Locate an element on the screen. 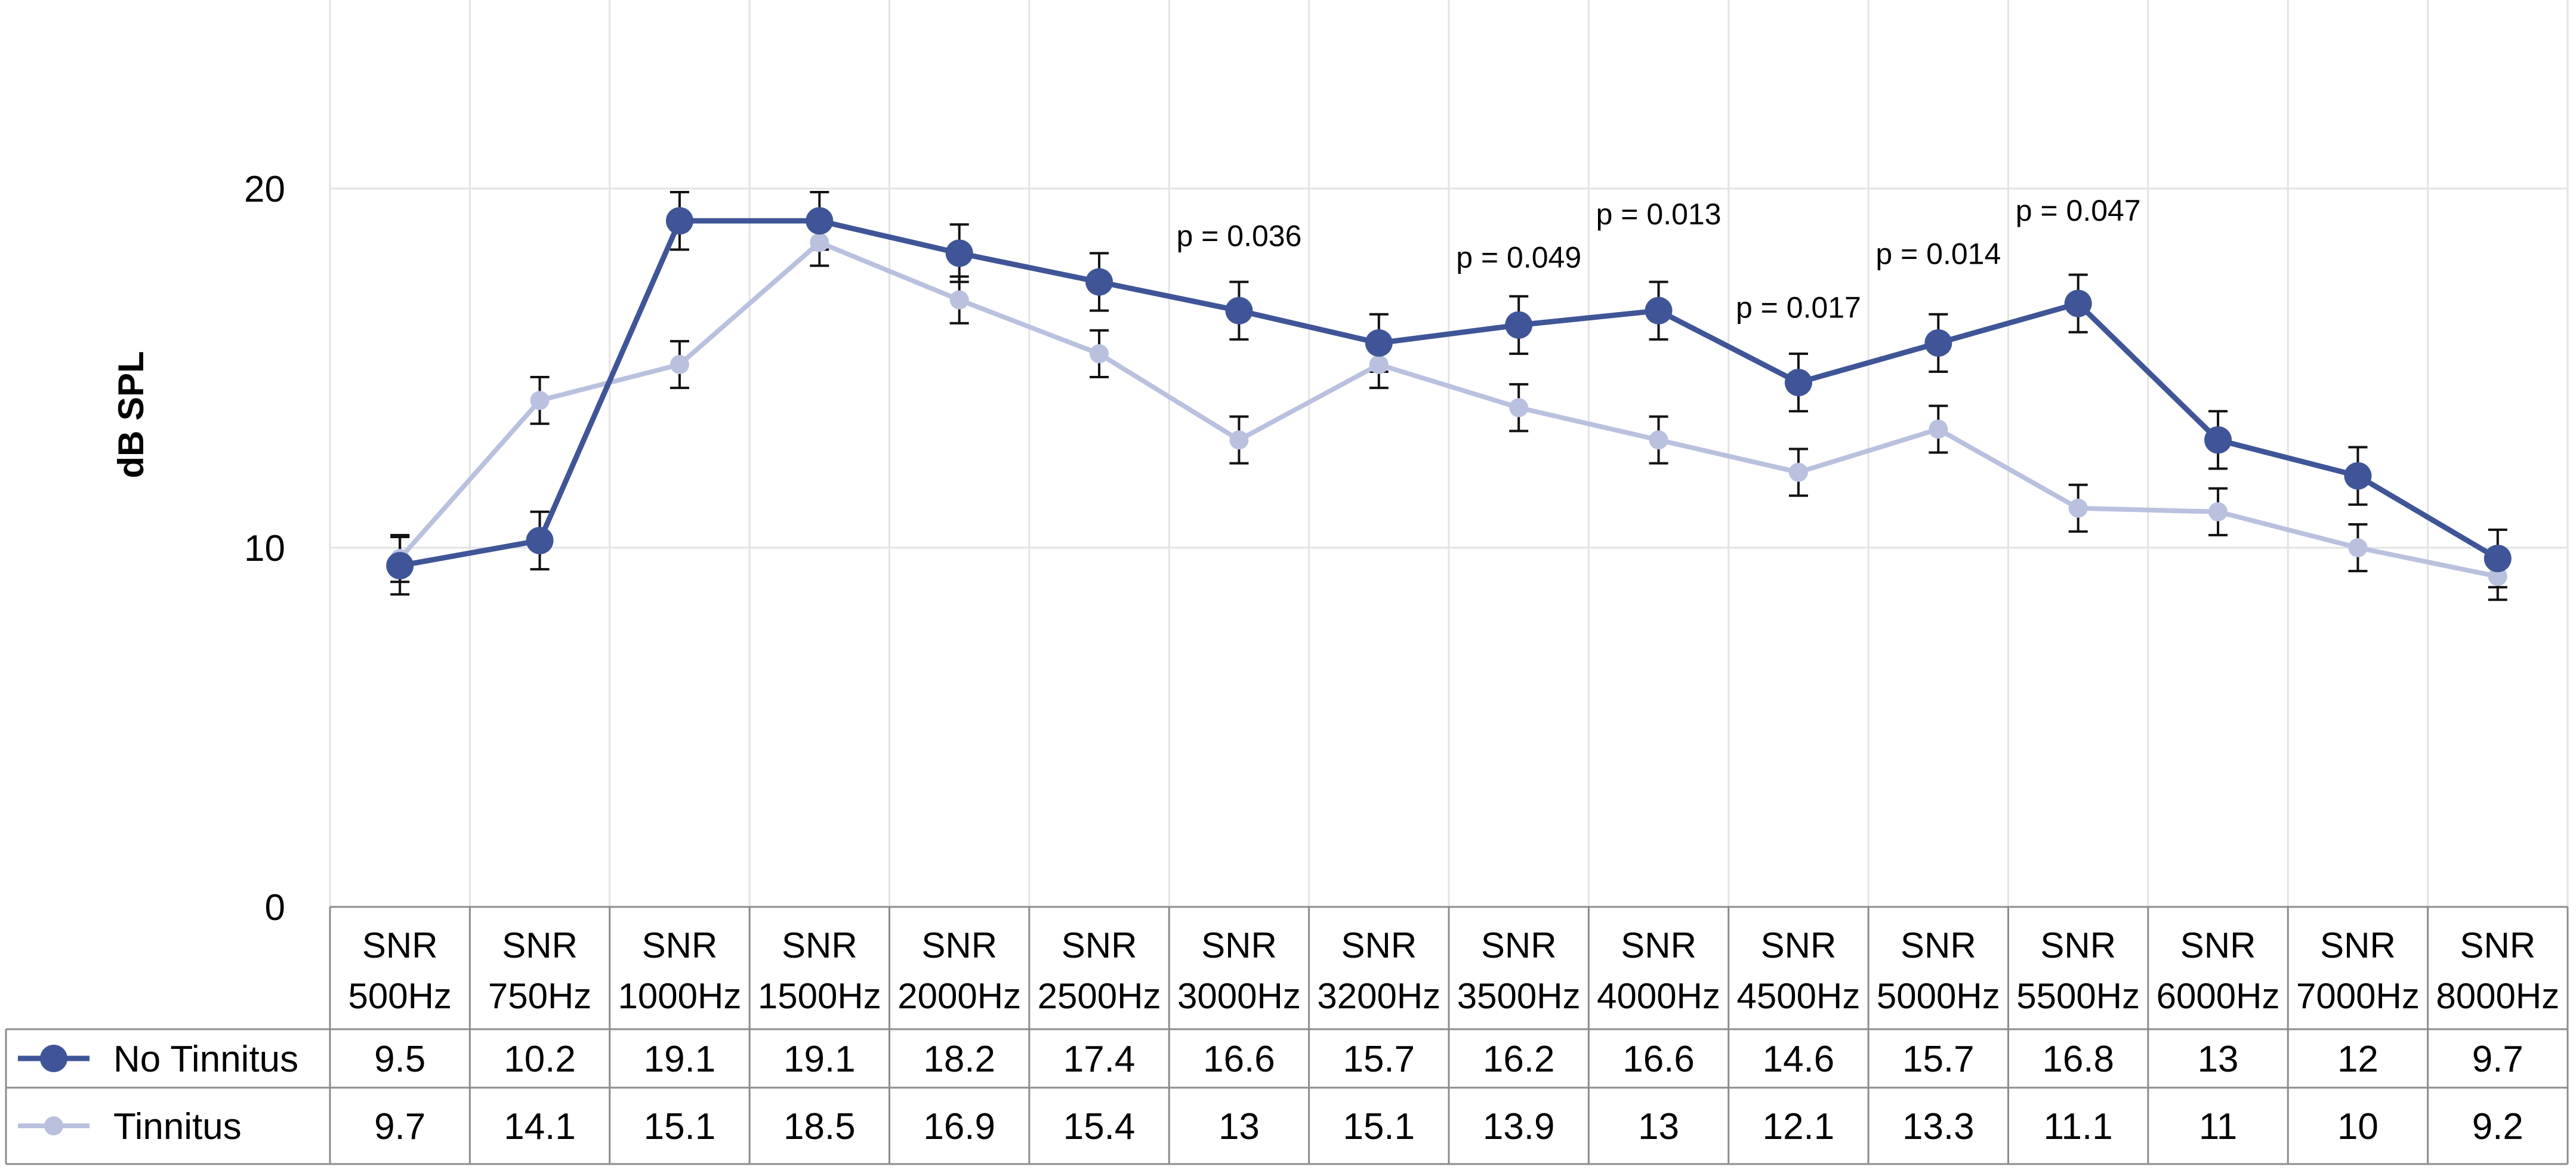 This screenshot has width=2576, height=1170. y-axis-label: dB SPL is located at coordinates (131, 415).